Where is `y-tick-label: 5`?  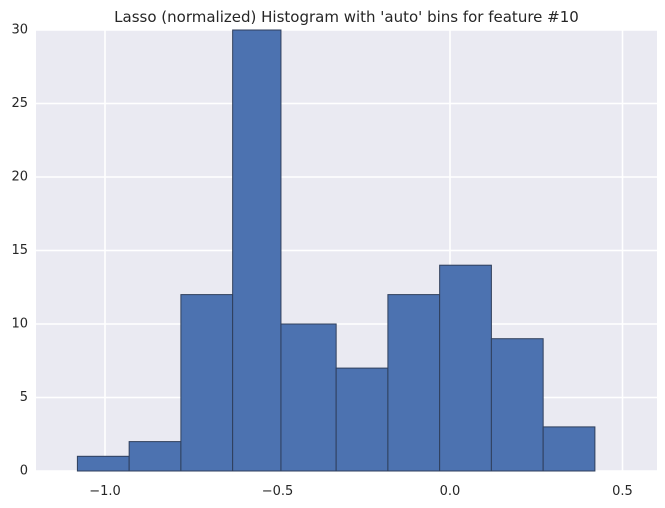
y-tick-label: 5 is located at coordinates (24, 397).